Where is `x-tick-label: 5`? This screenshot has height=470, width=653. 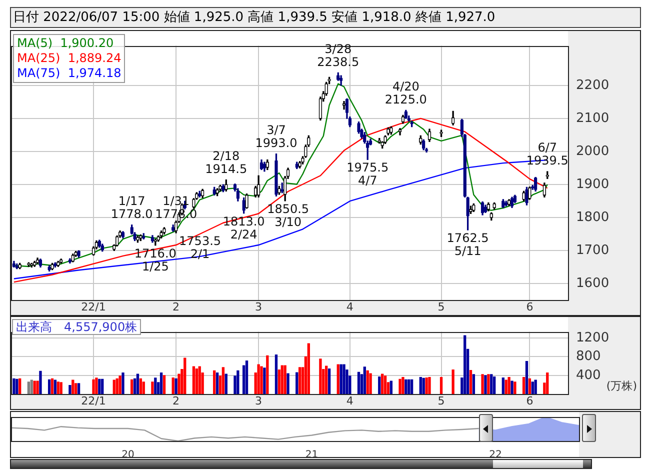
x-tick-label: 5 is located at coordinates (441, 307).